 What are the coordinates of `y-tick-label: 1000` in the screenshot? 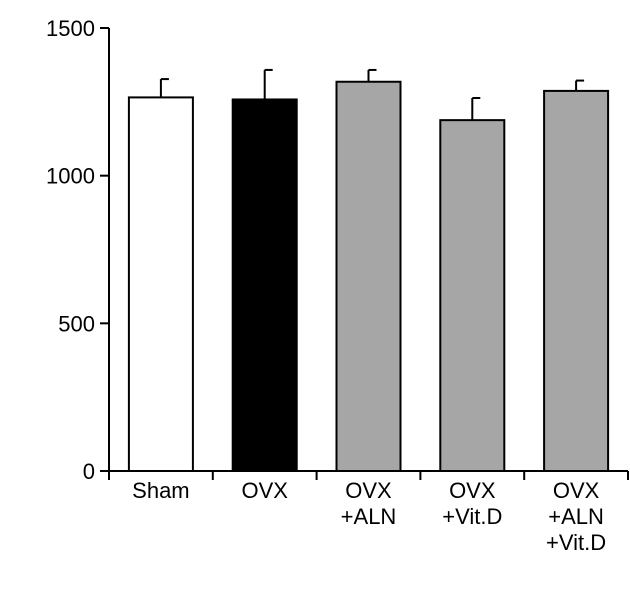 It's located at (70, 176).